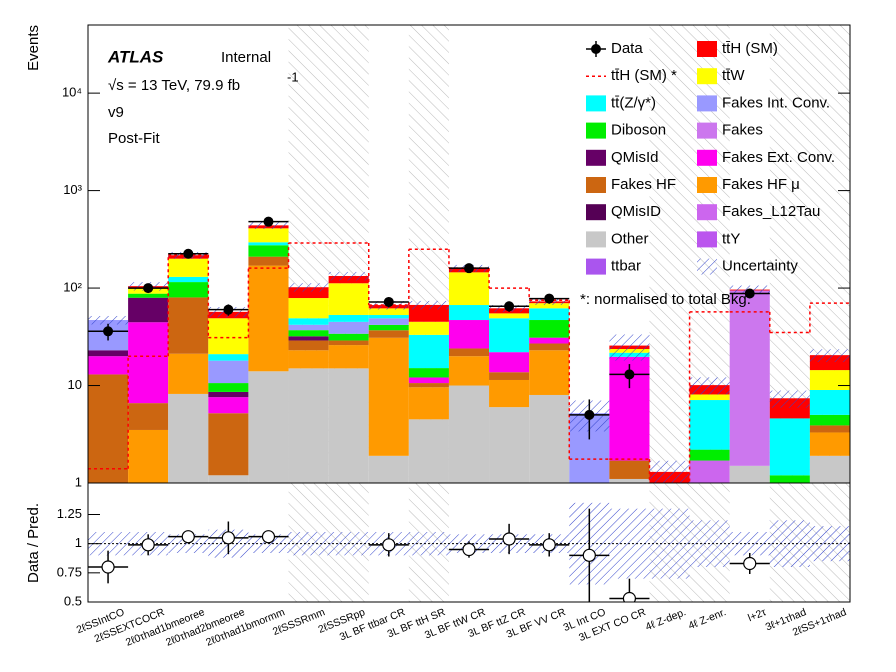 This screenshot has width=896, height=672. I want to click on legend-label: Fakes_L12Tau, so click(771, 211).